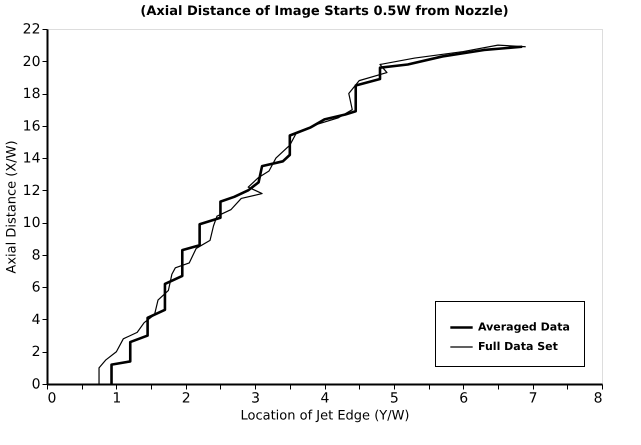  Describe the element at coordinates (533, 398) in the screenshot. I see `x-tick-label: 7` at that location.